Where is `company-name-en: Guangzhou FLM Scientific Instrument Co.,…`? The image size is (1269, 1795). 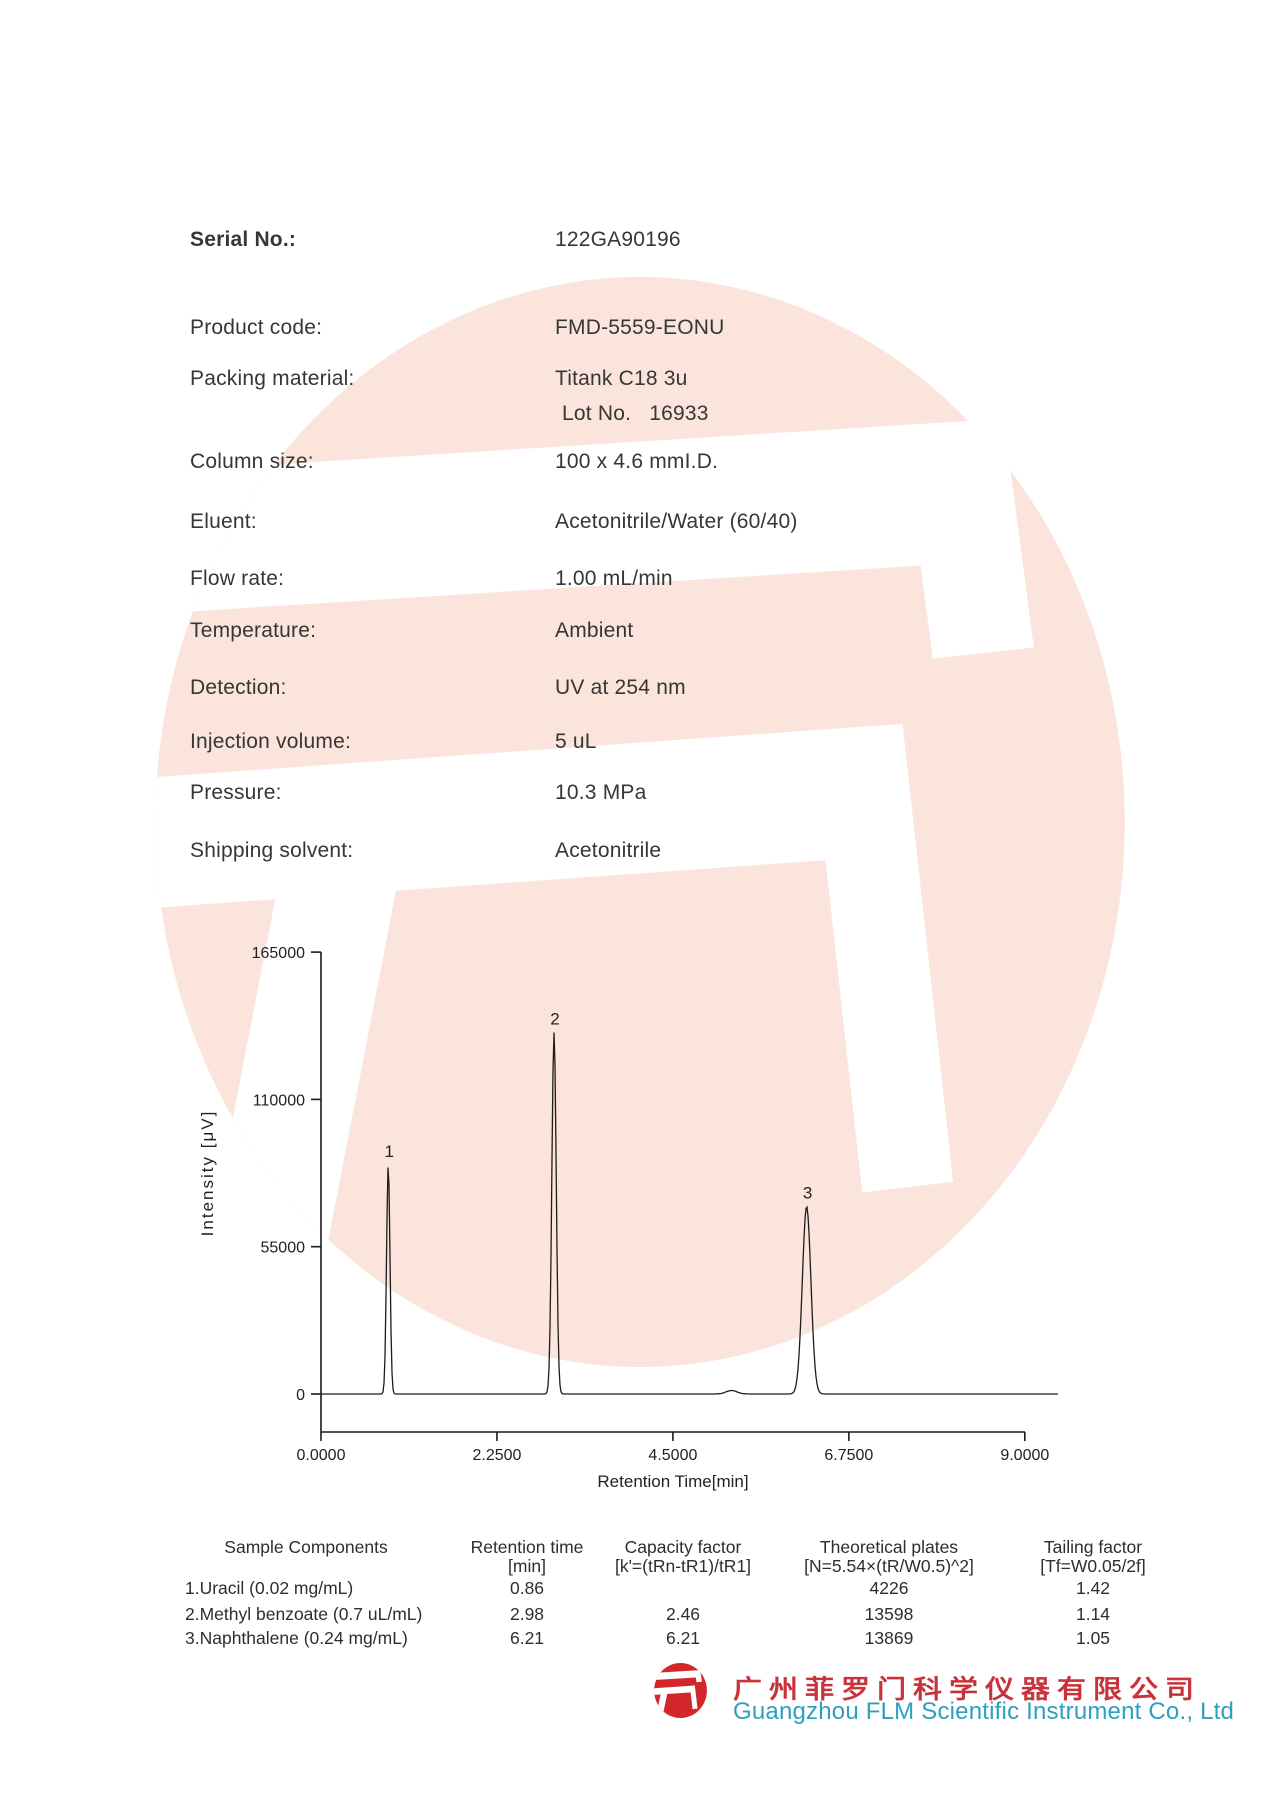
company-name-en: Guangzhou FLM Scientific Instrument Co.,… is located at coordinates (984, 1711).